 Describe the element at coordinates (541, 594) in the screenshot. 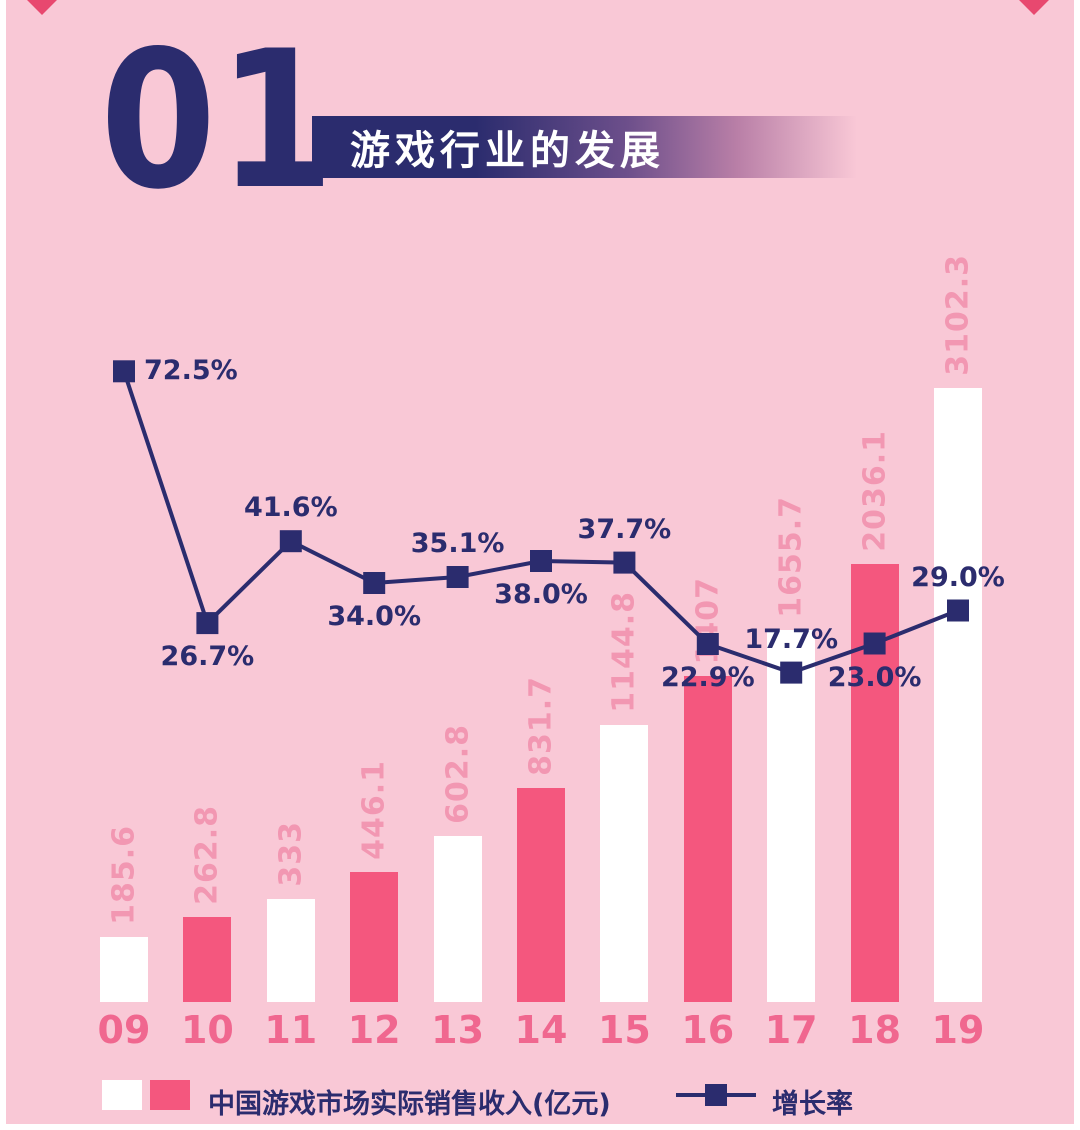

I see `growth-rate-label-14: 38.0%` at that location.